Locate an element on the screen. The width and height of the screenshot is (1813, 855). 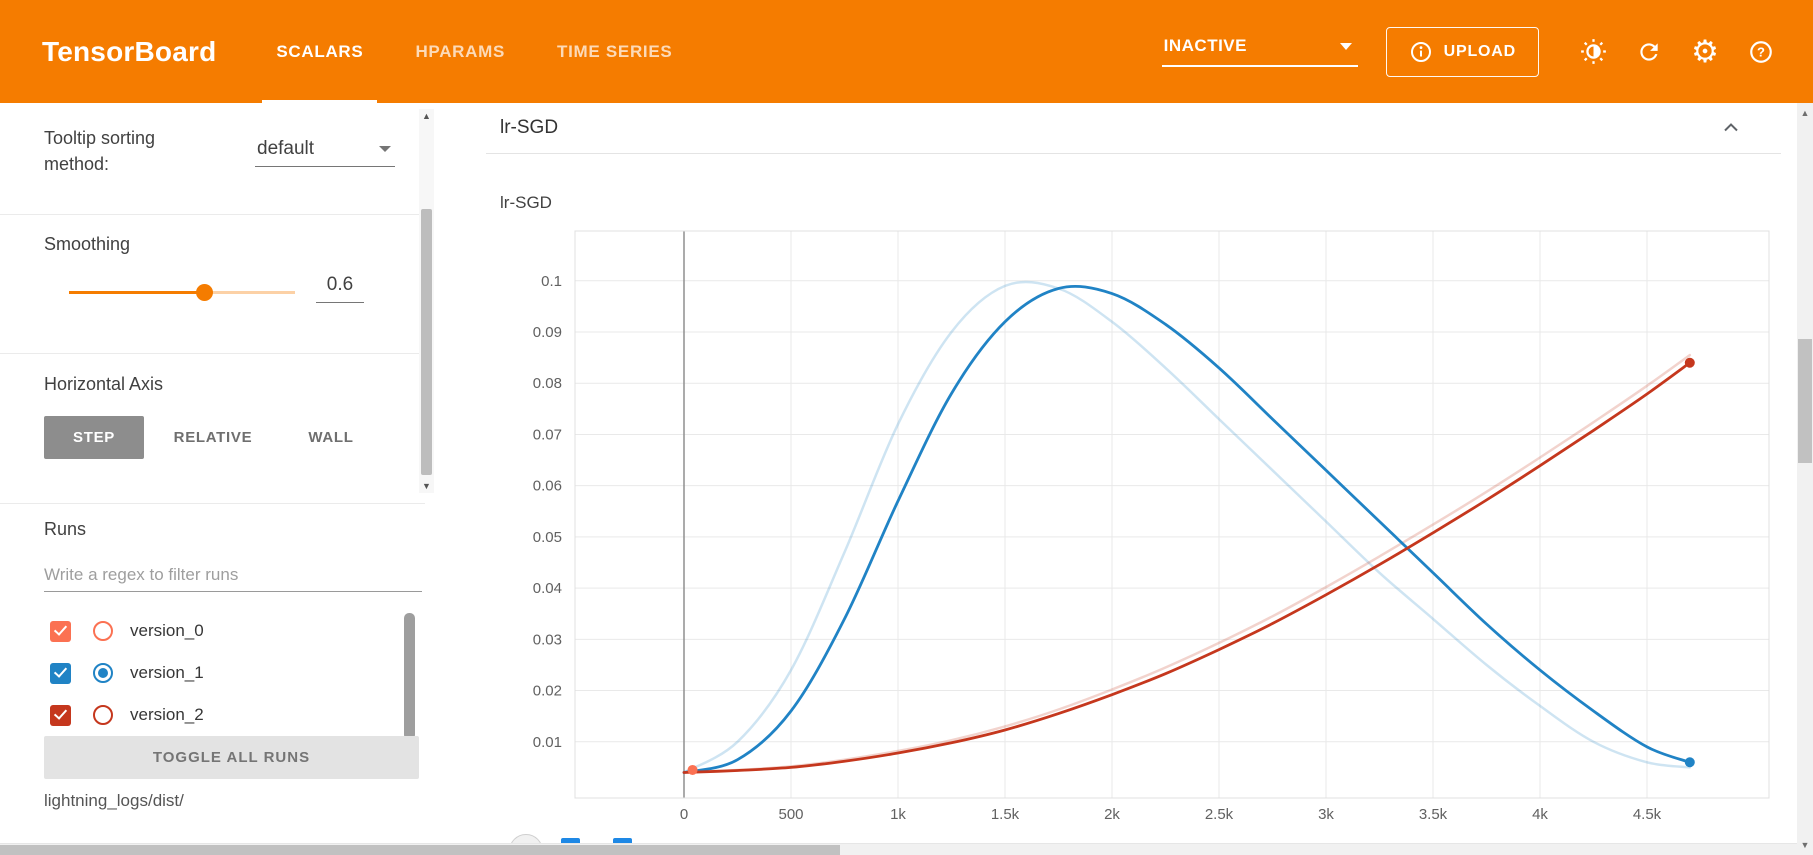
app-logo: TensorBoard is located at coordinates (129, 51).